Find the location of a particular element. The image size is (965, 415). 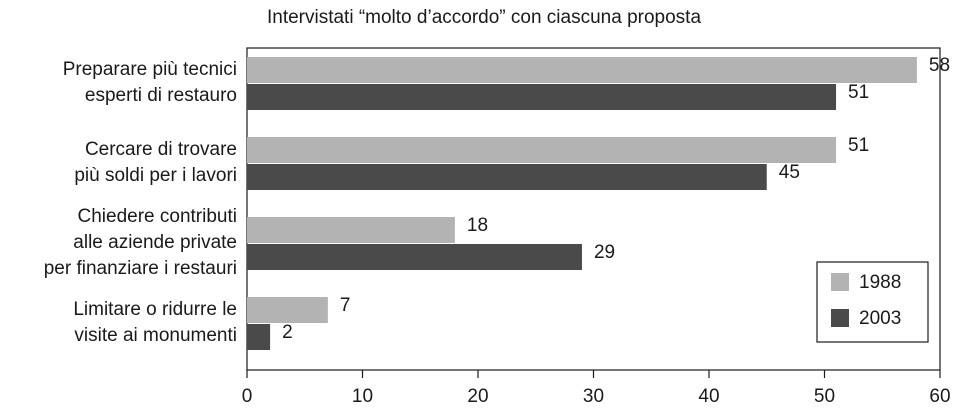

category-label: esperti di restauro is located at coordinates (161, 95).